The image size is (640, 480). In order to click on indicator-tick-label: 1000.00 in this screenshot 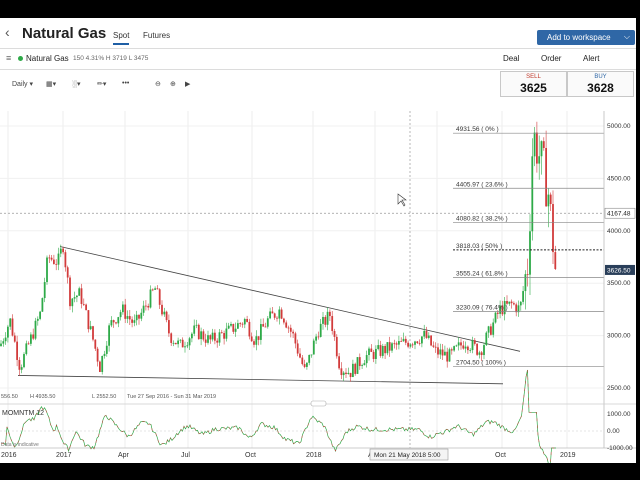, I will do `click(619, 414)`.